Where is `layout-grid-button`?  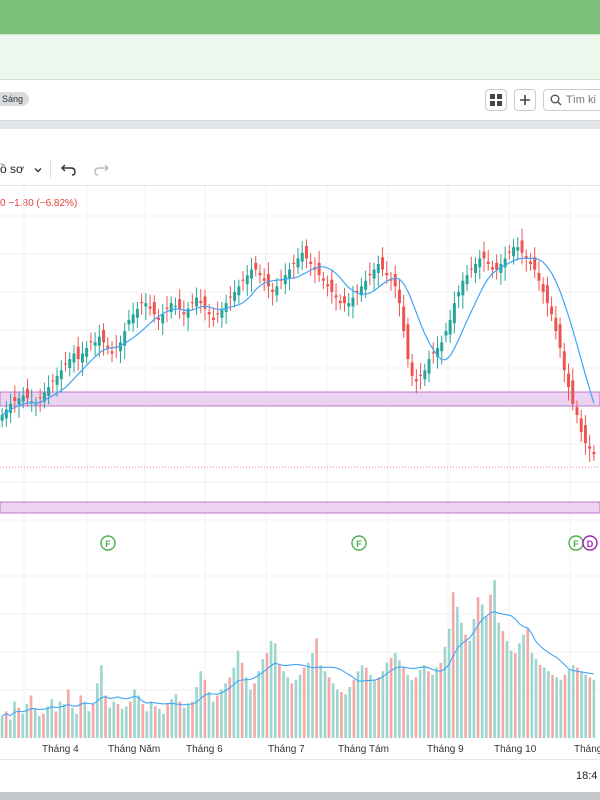
layout-grid-button is located at coordinates (496, 100).